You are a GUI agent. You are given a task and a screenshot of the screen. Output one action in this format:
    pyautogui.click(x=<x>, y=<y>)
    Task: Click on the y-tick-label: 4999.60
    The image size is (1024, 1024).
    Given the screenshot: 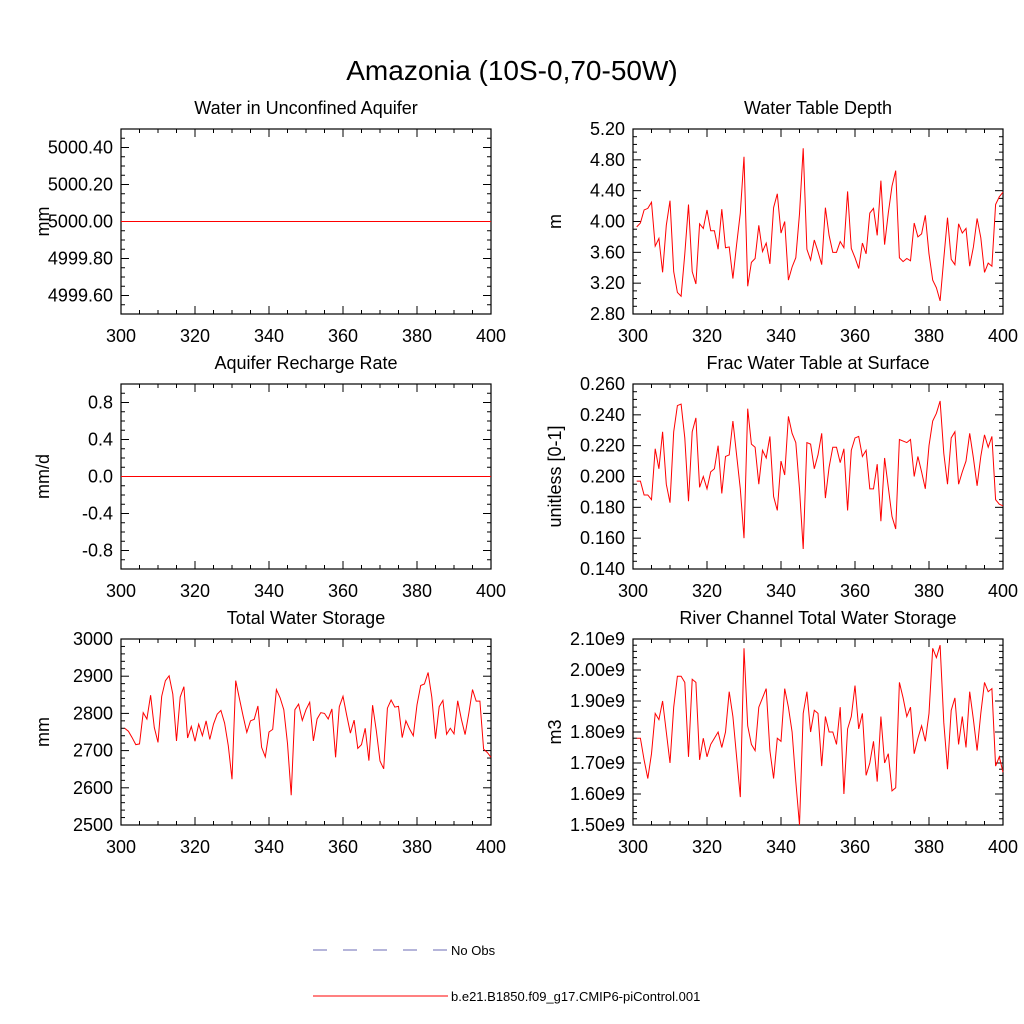 What is the action you would take?
    pyautogui.click(x=80, y=296)
    